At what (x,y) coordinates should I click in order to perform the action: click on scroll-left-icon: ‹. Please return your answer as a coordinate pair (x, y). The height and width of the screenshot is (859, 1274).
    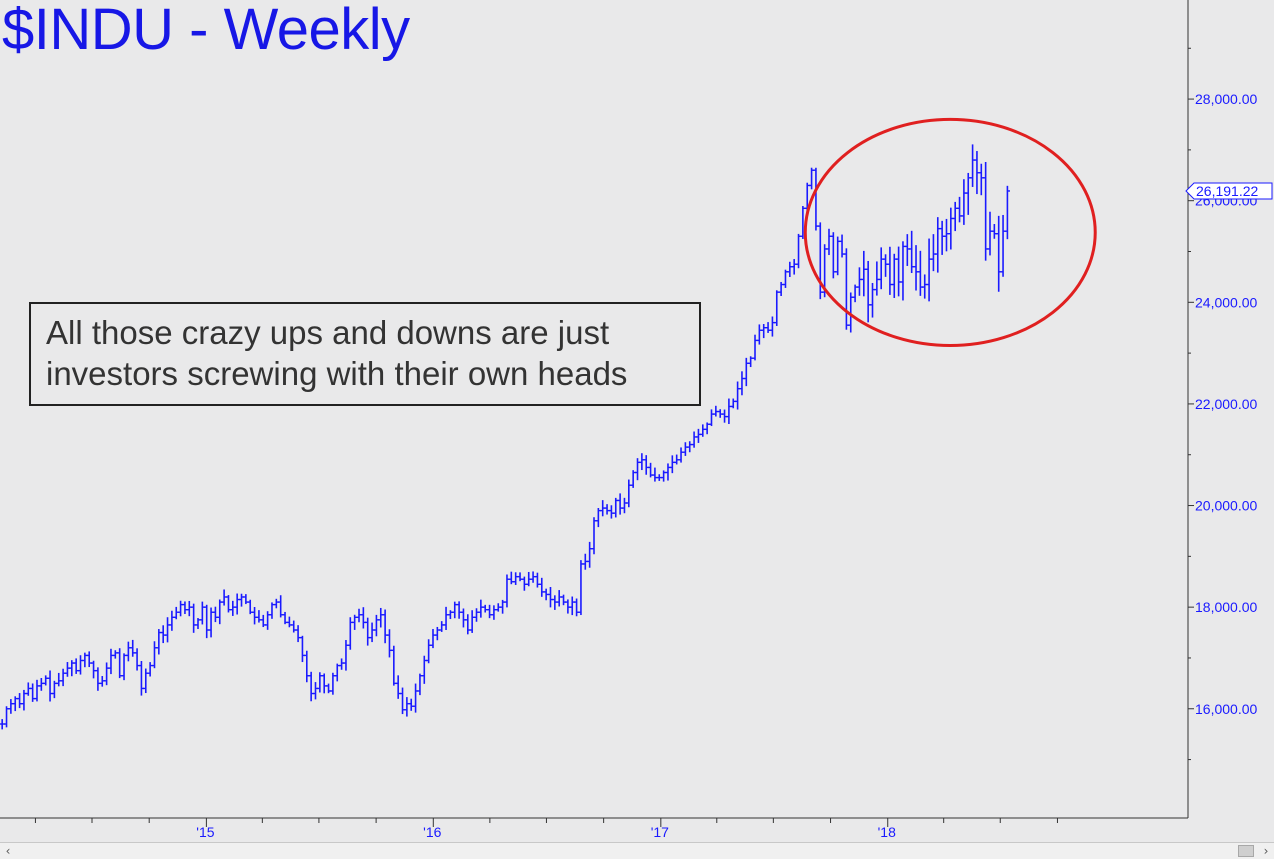
    Looking at the image, I should click on (8, 851).